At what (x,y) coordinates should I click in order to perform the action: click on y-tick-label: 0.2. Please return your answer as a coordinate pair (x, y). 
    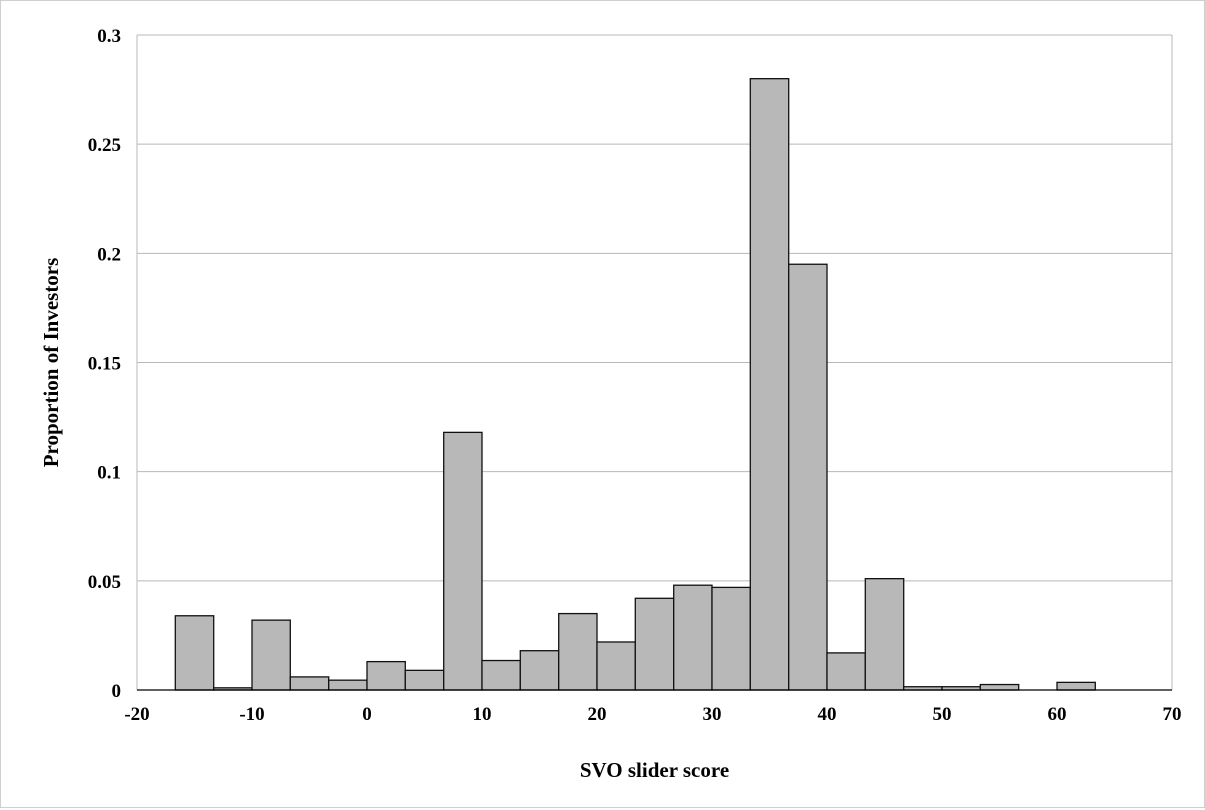
    Looking at the image, I should click on (109, 254).